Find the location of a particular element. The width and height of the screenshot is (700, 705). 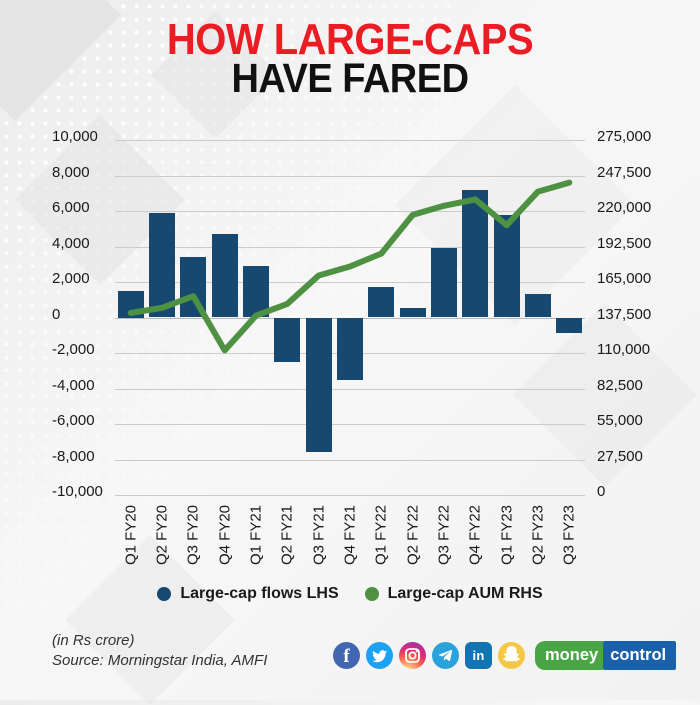

chart-legend: Large-cap flows LHS Large-cap AUM RHS is located at coordinates (350, 594).